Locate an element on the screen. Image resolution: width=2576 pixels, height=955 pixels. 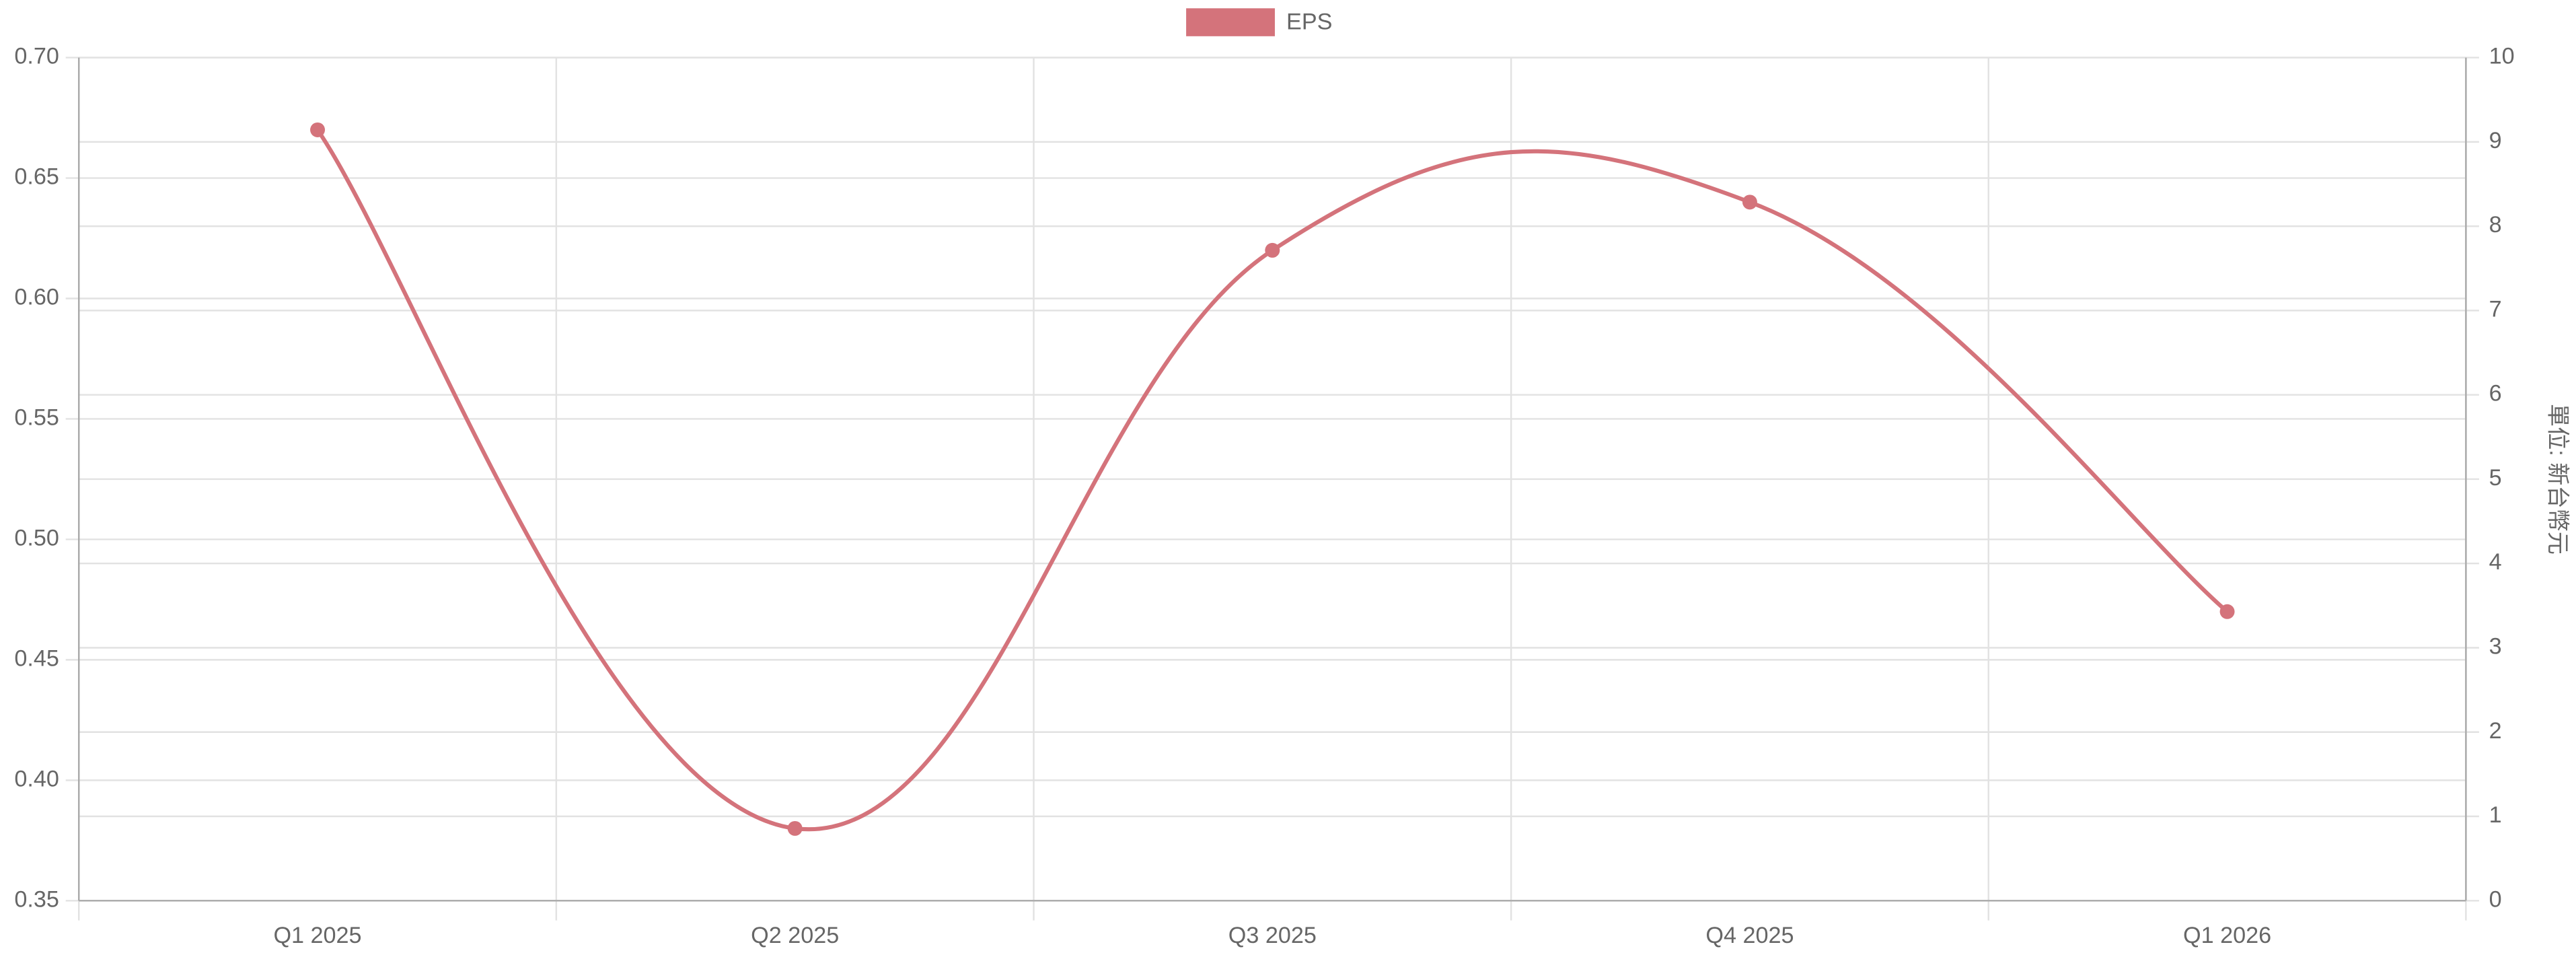
y-tick-label: 0.55 is located at coordinates (36, 417).